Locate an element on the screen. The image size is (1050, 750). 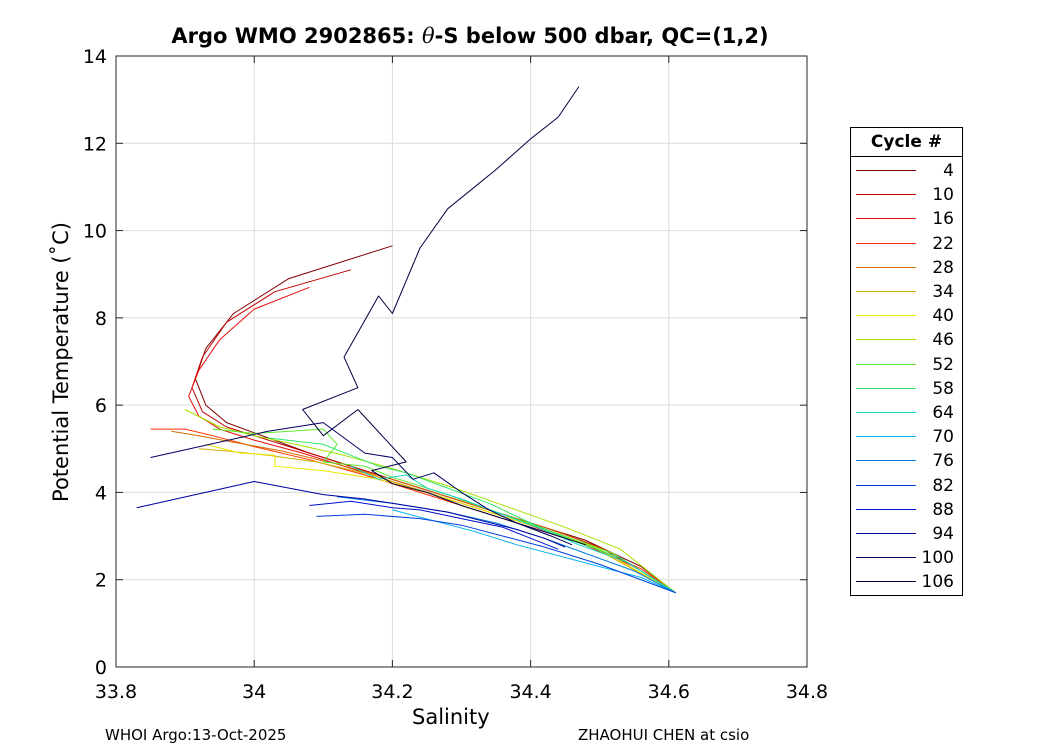
y-tick-label: 14 is located at coordinates (95, 57).